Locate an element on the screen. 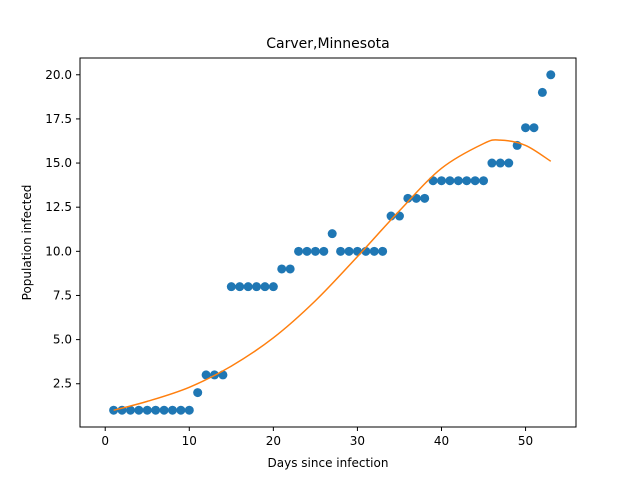 This screenshot has width=640, height=480. y-axis: 2.5 5.0 7.5 10.0 12.5 15.0 17.5 20.0 is located at coordinates (62, 229).